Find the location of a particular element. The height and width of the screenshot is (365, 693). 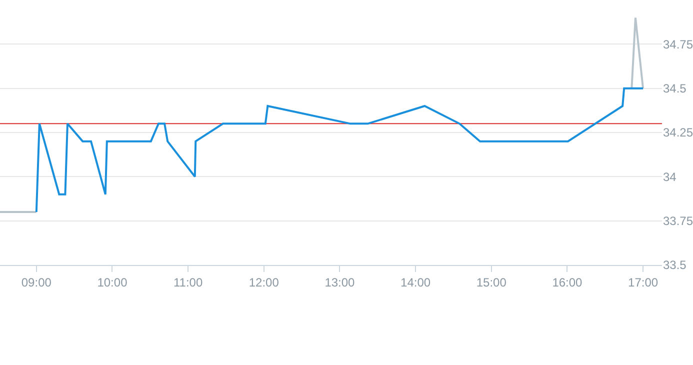

y-tick-label: 34.75 is located at coordinates (678, 44).